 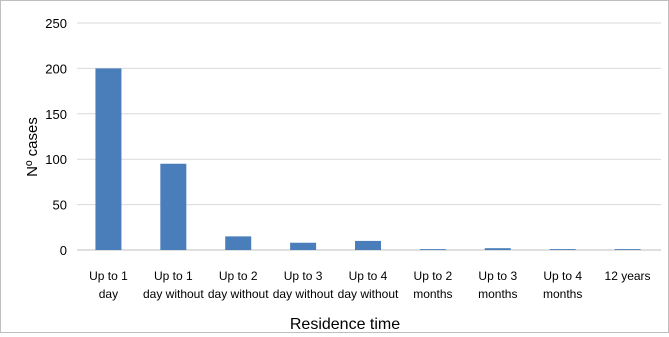 I want to click on y-tick-label: 100, so click(x=56, y=159).